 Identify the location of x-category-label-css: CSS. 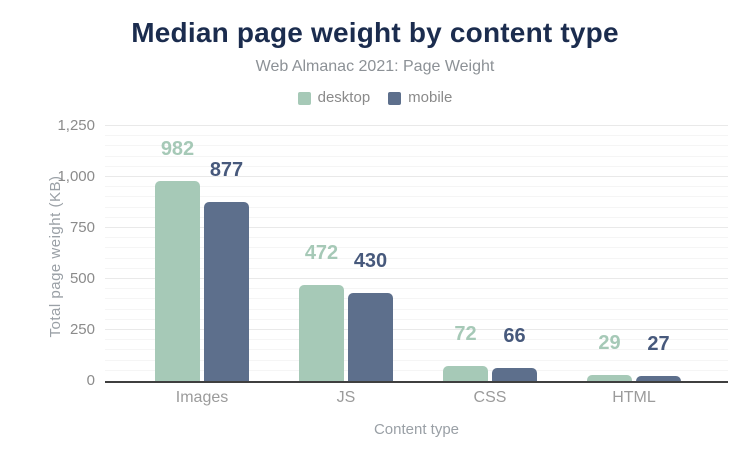
(490, 397).